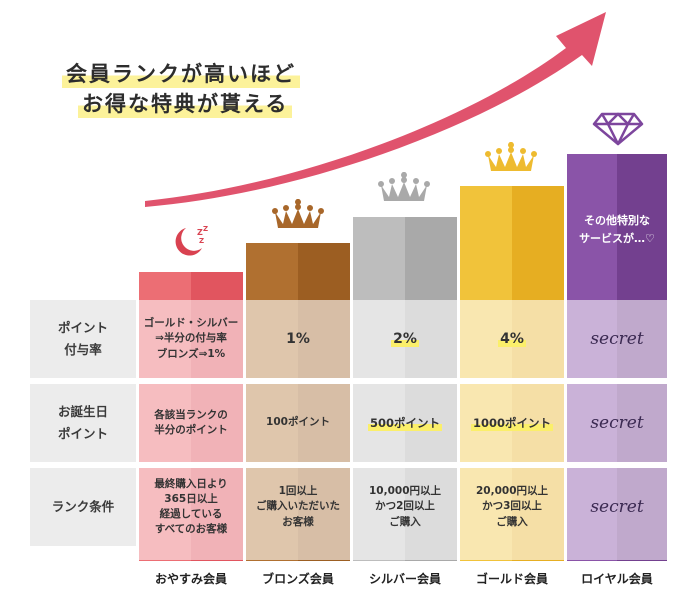 The width and height of the screenshot is (696, 603). Describe the element at coordinates (405, 506) in the screenshot. I see `silver-condition: 10,000円以上 かつ2回以上 ご購入` at that location.